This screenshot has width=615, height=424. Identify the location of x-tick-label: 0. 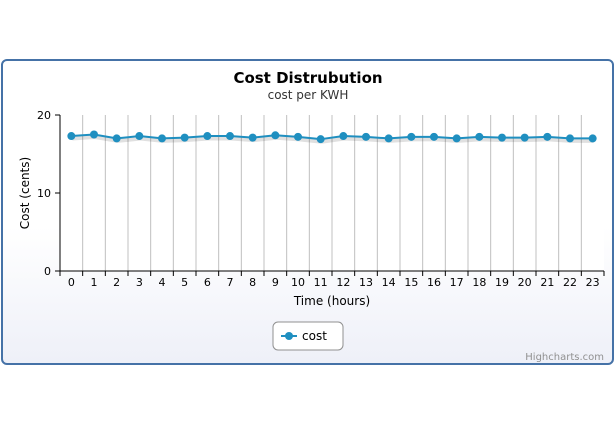
(71, 282).